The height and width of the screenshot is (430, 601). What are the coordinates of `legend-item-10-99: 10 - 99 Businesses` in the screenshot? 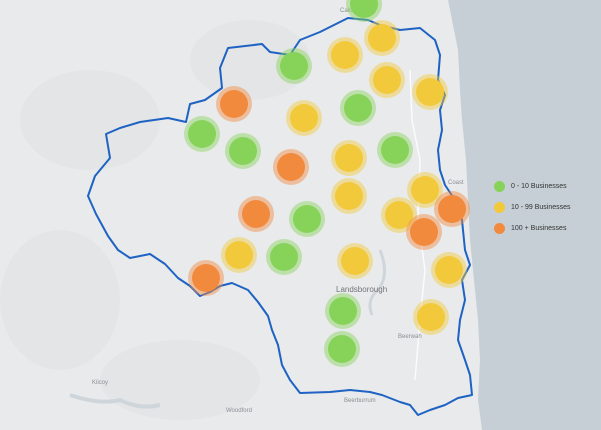 It's located at (544, 207).